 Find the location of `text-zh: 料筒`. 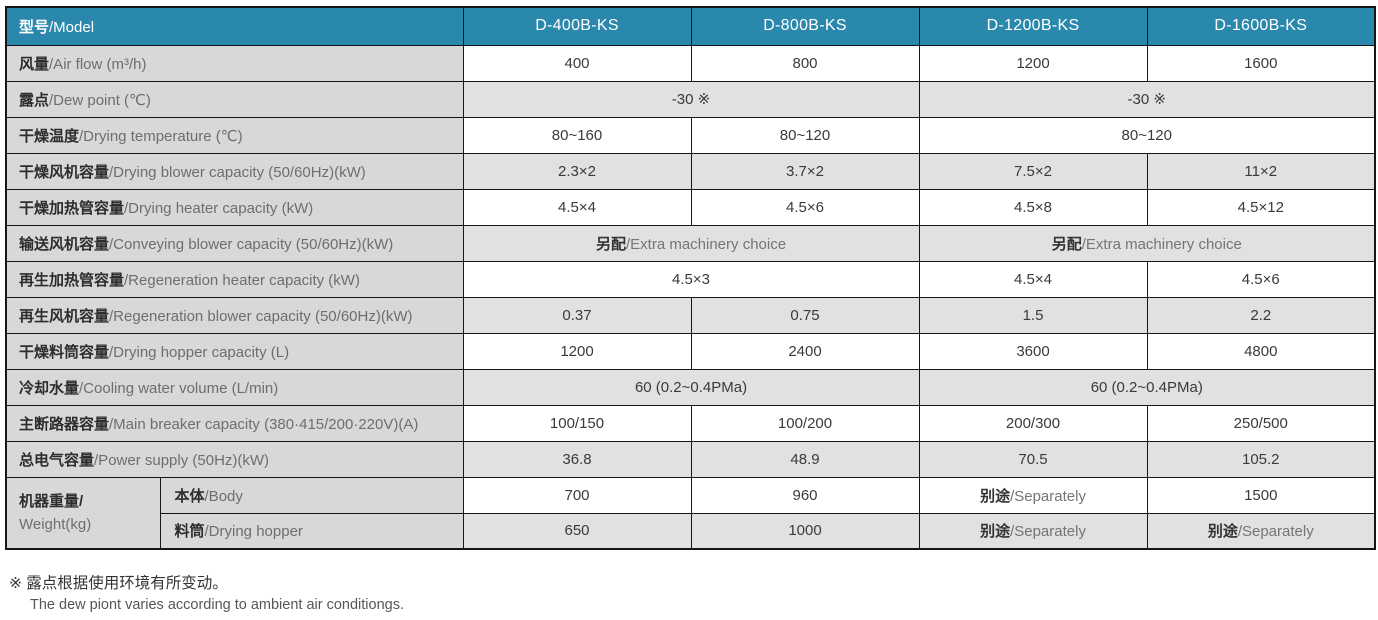

text-zh: 料筒 is located at coordinates (189, 532).